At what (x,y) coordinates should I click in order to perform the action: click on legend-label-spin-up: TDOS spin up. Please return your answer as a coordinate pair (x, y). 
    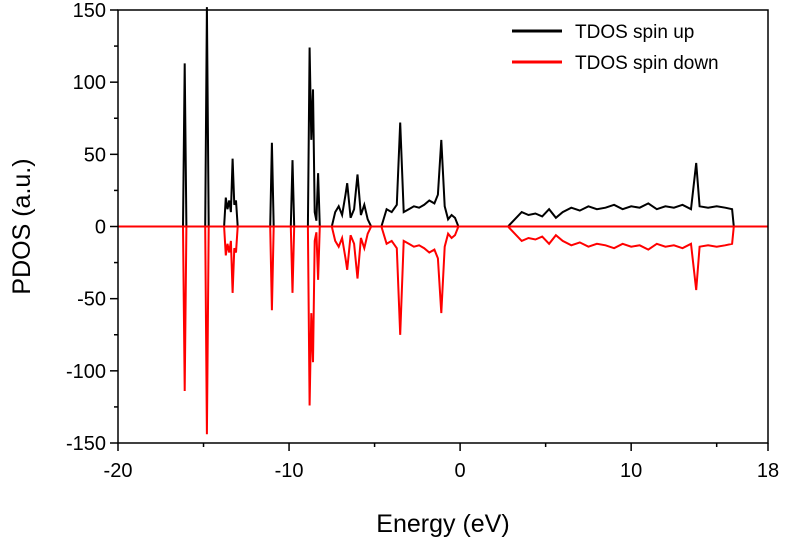
    Looking at the image, I should click on (634, 32).